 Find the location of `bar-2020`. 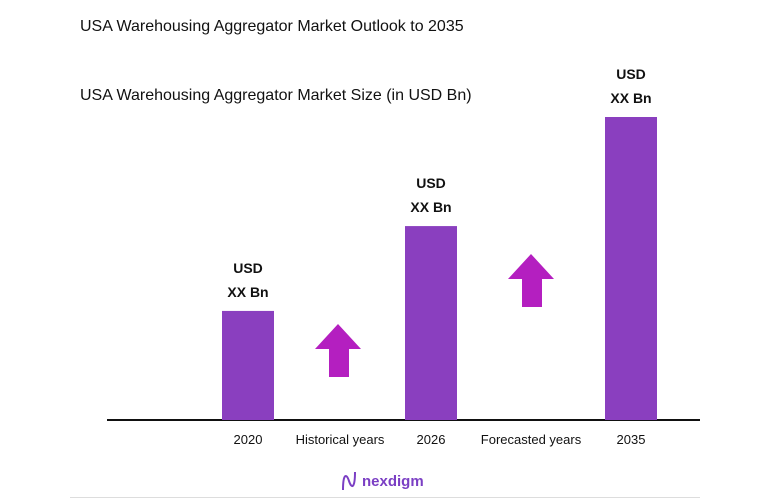

bar-2020 is located at coordinates (248, 365).